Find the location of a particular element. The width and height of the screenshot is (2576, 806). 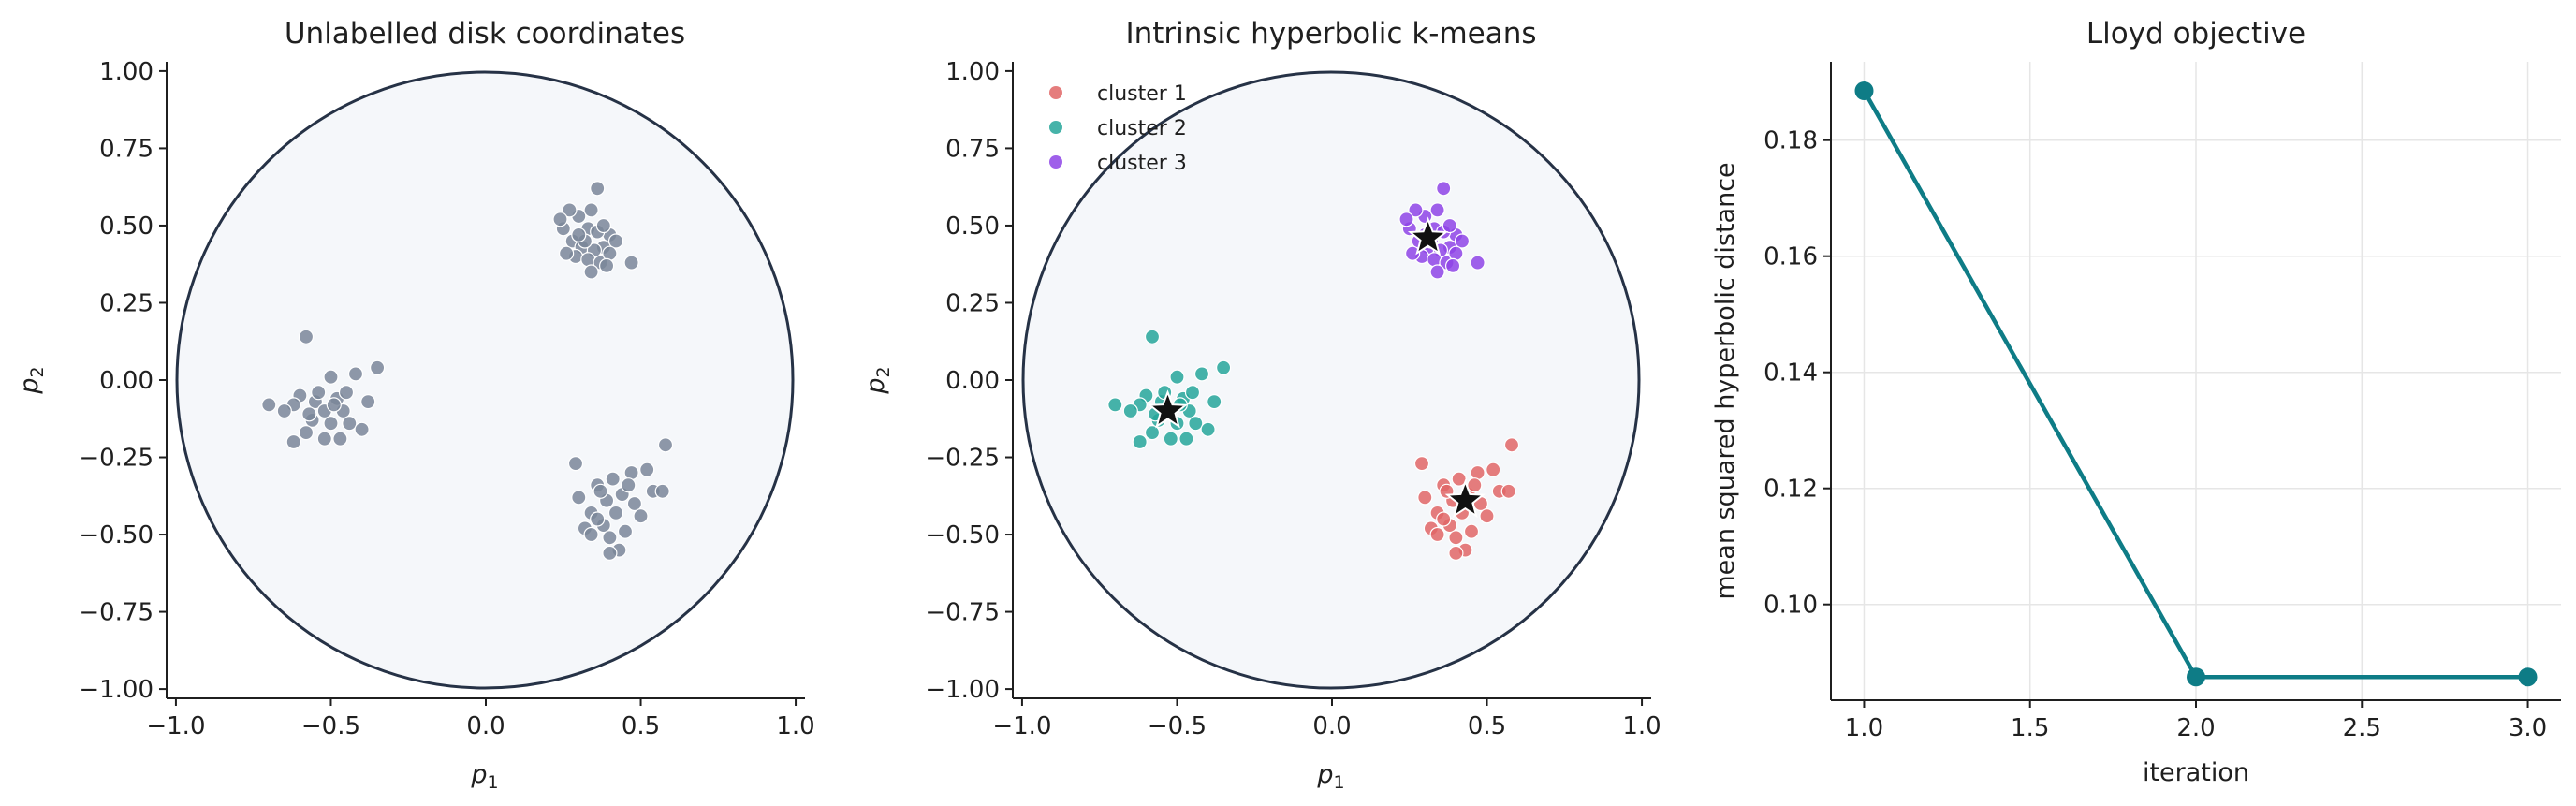

y-ticks: −1.00 −0.75 −0.50 −0.25 0.00 0.25 0.50 0.75 1.00 is located at coordinates (123, 381).